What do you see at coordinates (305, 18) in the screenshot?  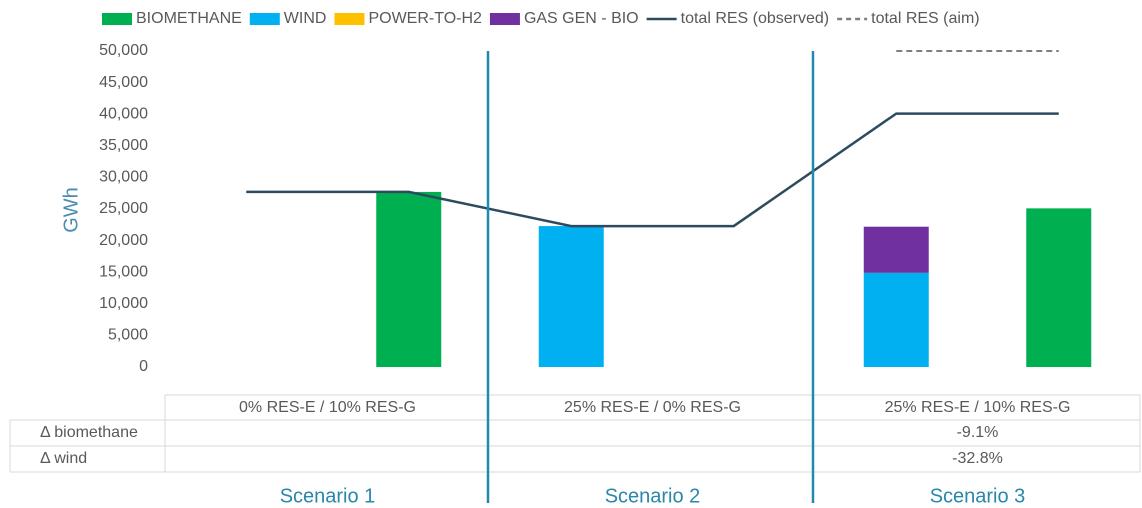 I see `legend-label: WIND` at bounding box center [305, 18].